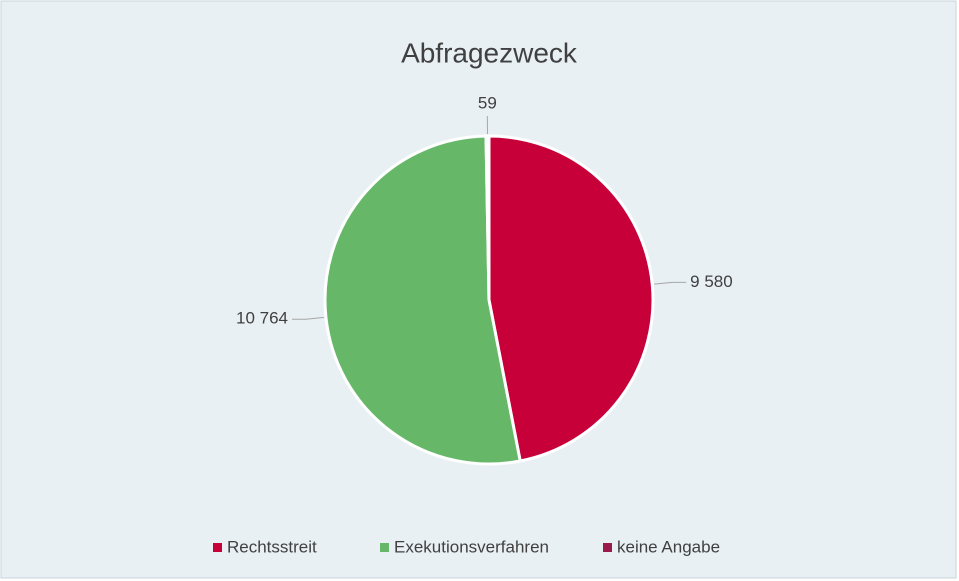  I want to click on data-label: 9 580, so click(711, 281).